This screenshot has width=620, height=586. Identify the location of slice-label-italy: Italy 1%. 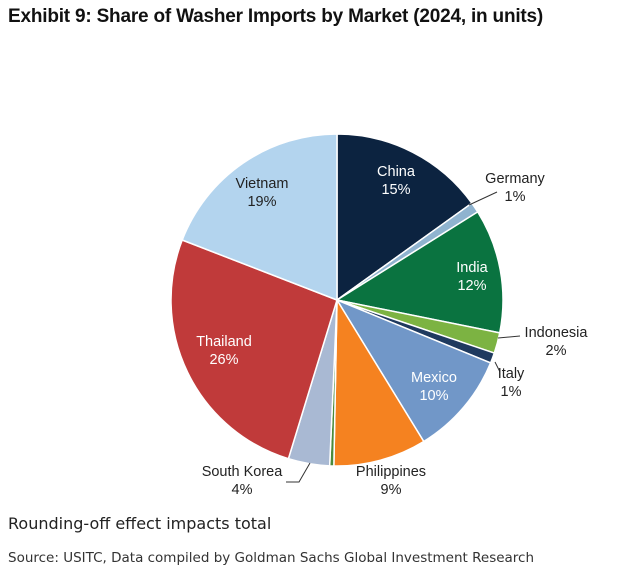
(511, 383).